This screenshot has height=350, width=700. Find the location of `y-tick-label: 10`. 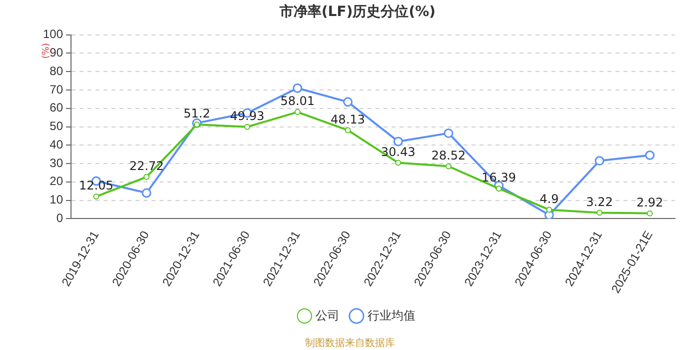

y-tick-label: 10 is located at coordinates (57, 199).